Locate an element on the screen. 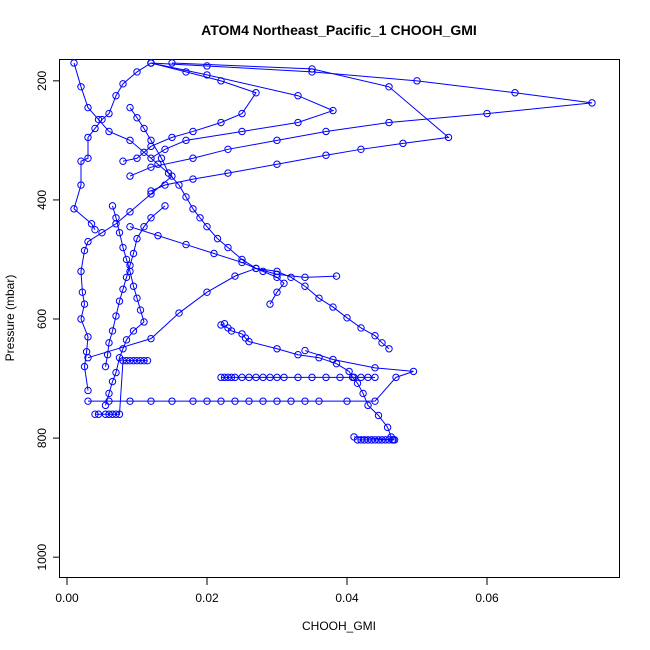 The height and width of the screenshot is (650, 650). x-tick-label: 0.02 is located at coordinates (207, 598).